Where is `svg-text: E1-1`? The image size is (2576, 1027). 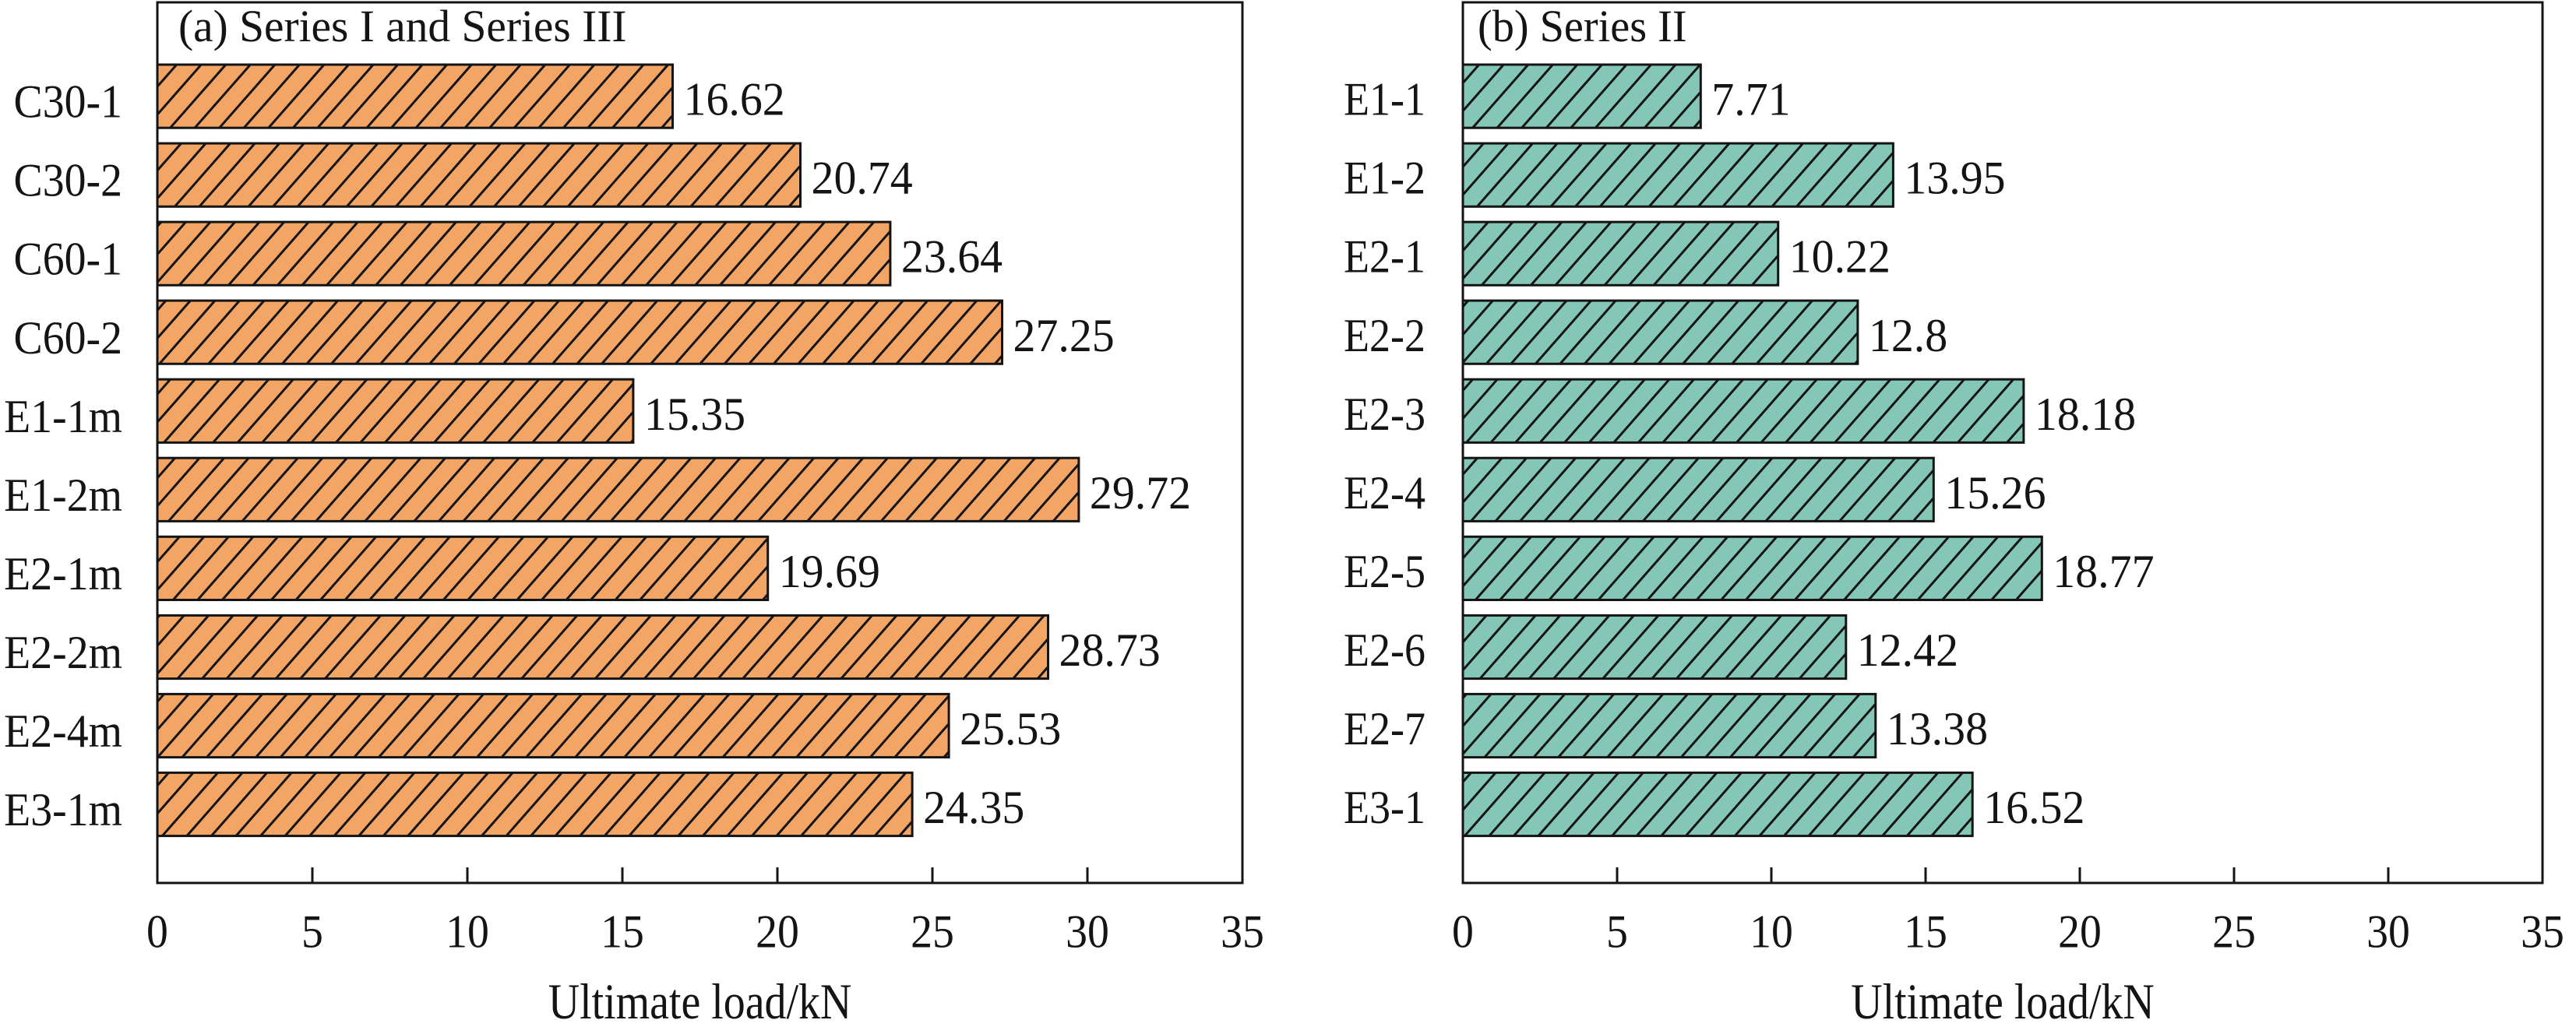 svg-text: E1-1 is located at coordinates (1384, 100).